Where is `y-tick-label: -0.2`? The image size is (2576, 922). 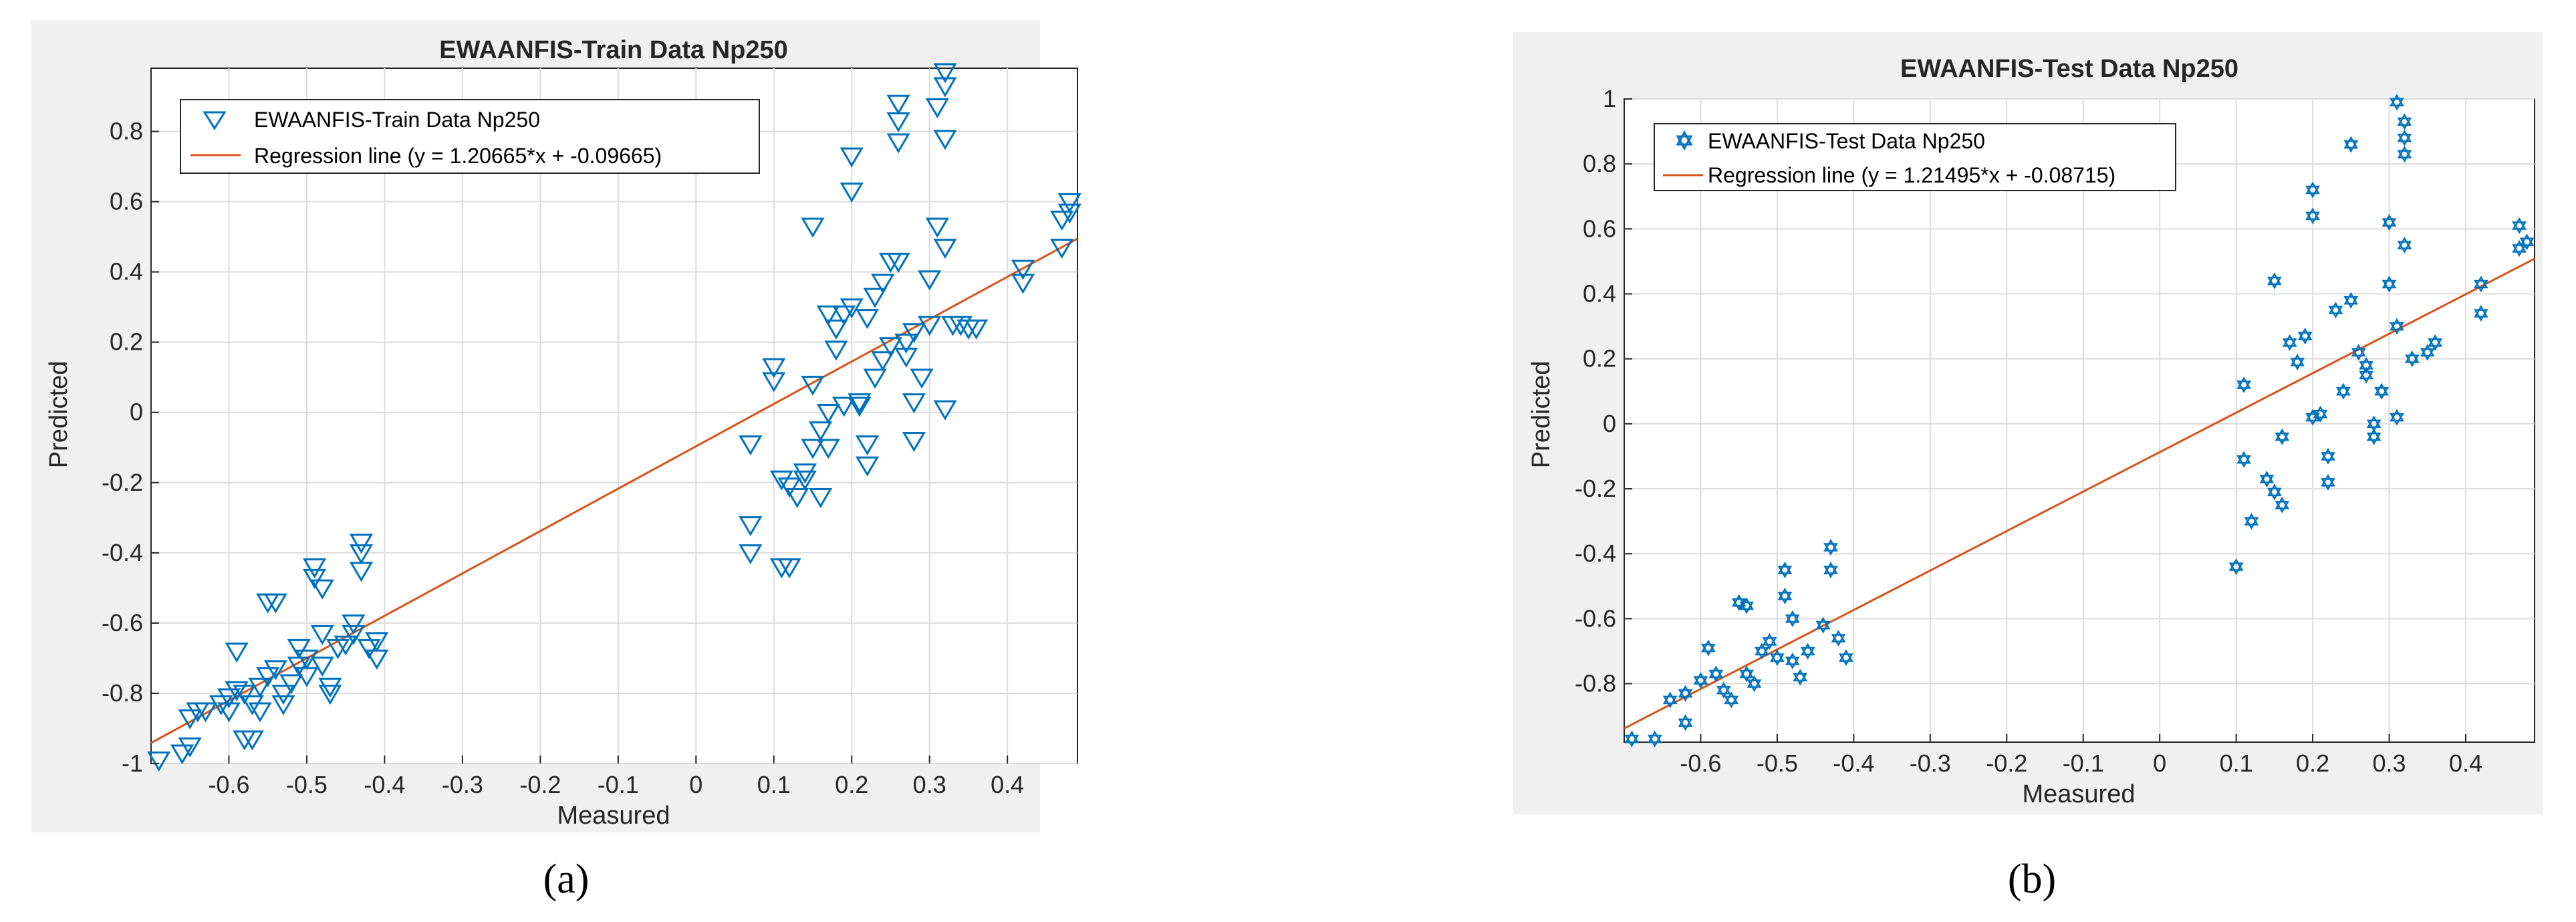
y-tick-label: -0.2 is located at coordinates (122, 482).